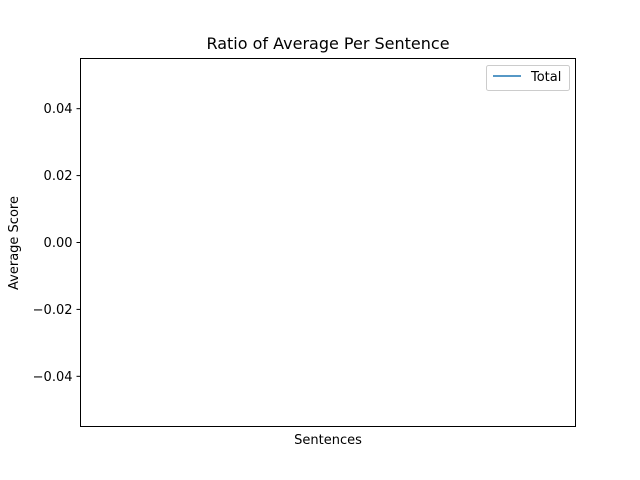  I want to click on y-axis-ticks: 0.04 0.02 0.00 −0.02 −0.04, so click(57, 243).